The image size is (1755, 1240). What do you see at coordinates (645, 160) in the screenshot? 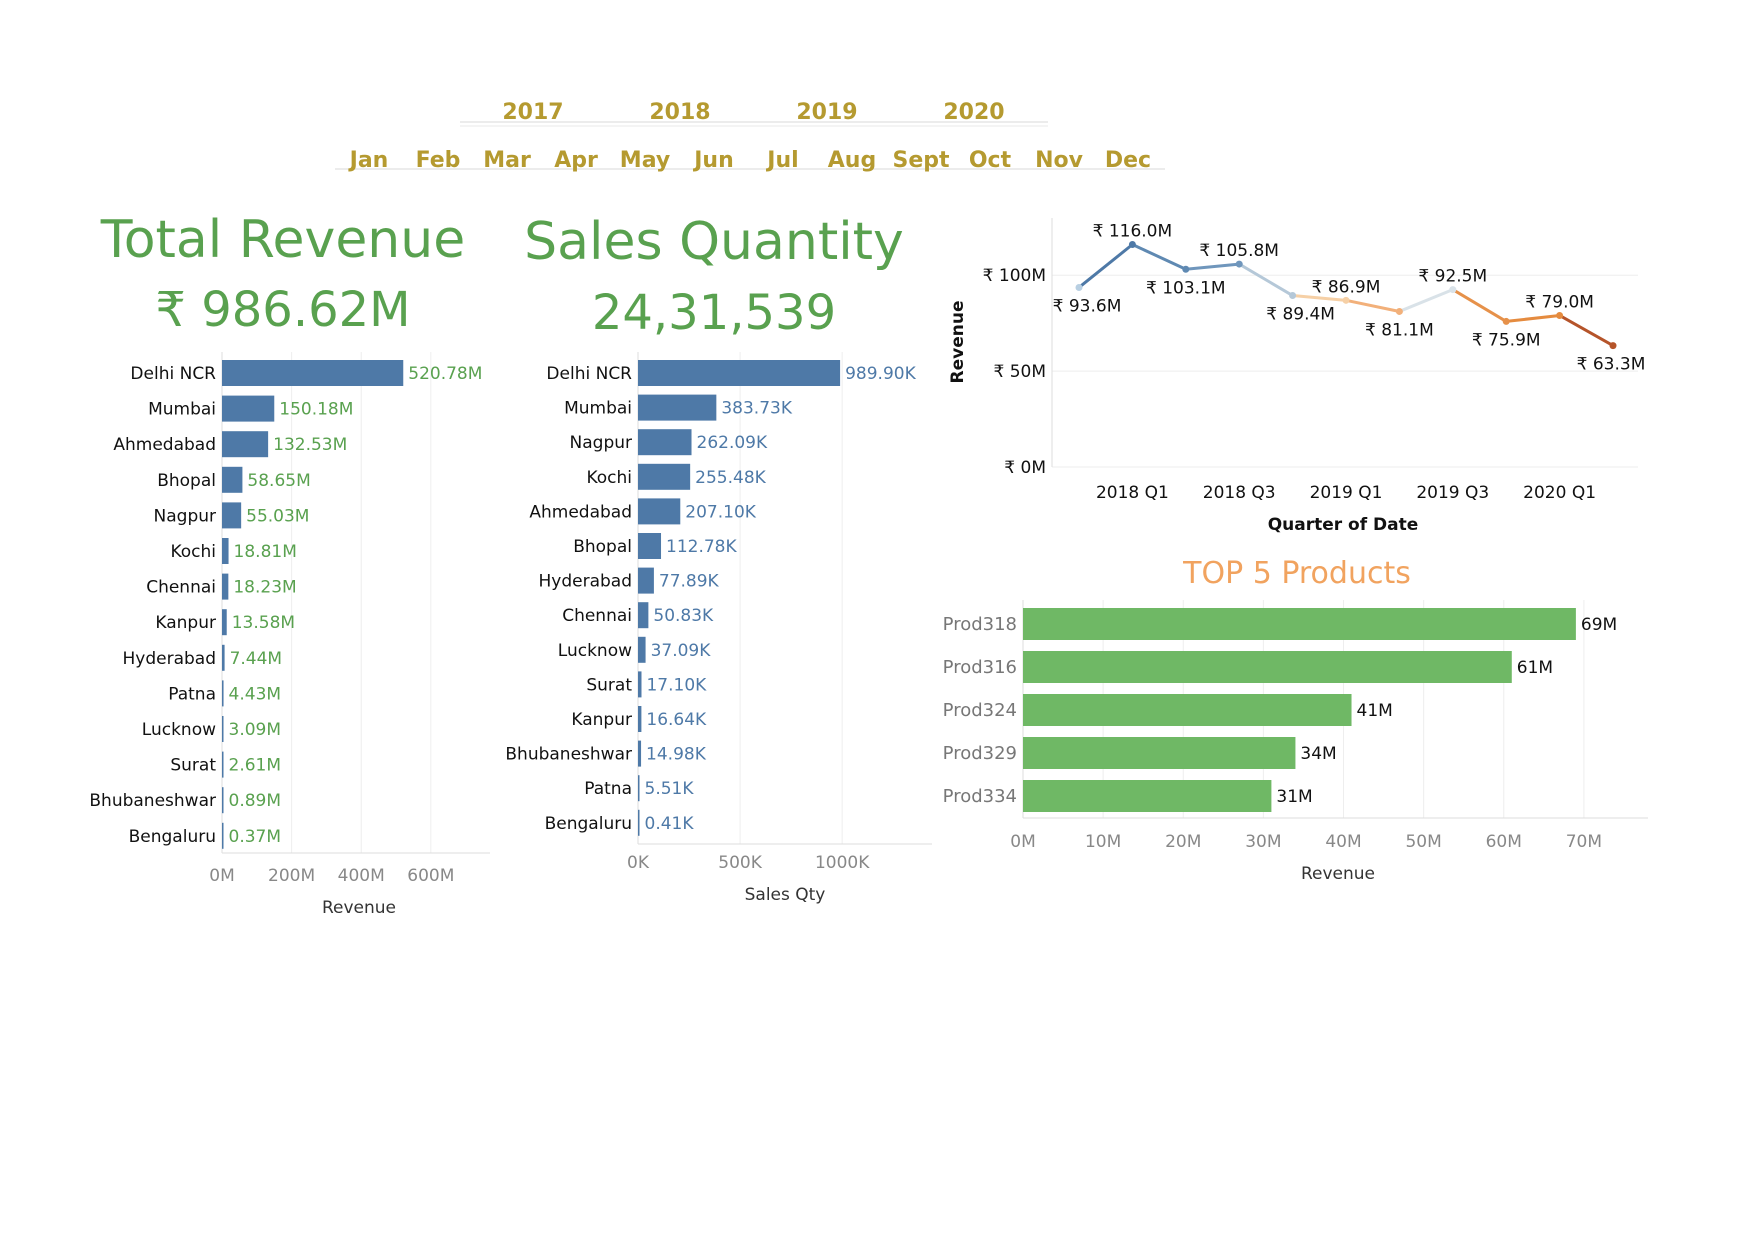
I see `month-filter-may: May` at bounding box center [645, 160].